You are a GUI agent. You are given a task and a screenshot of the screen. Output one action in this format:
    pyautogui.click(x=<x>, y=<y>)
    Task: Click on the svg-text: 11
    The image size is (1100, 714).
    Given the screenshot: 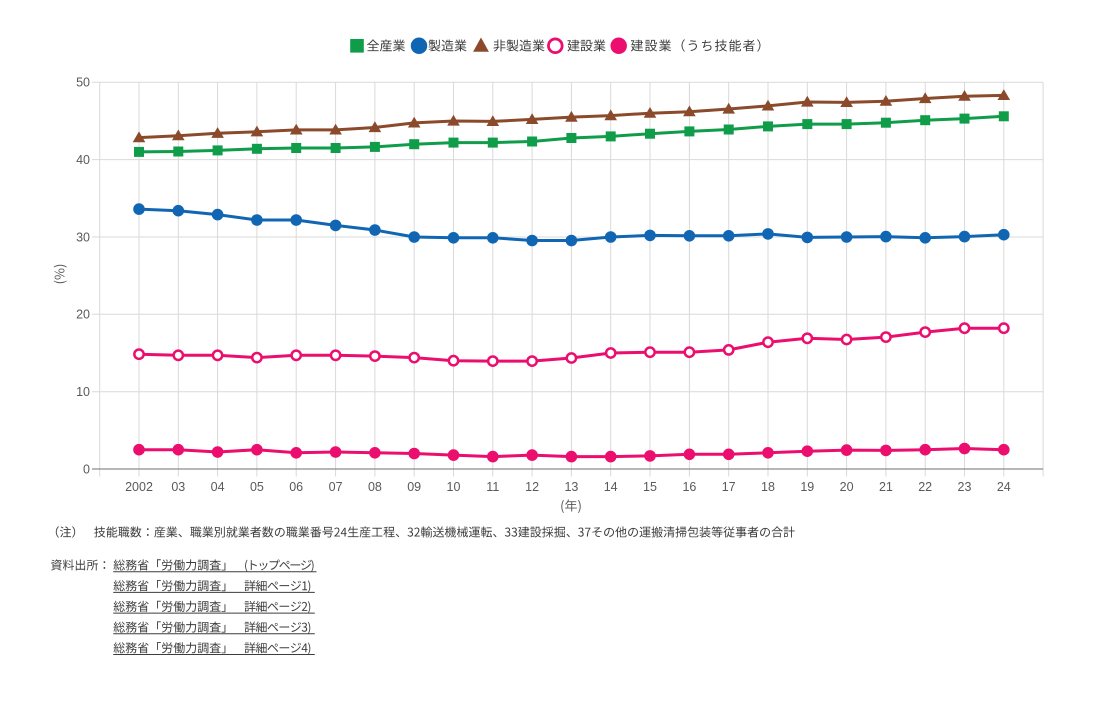 What is the action you would take?
    pyautogui.click(x=492, y=487)
    